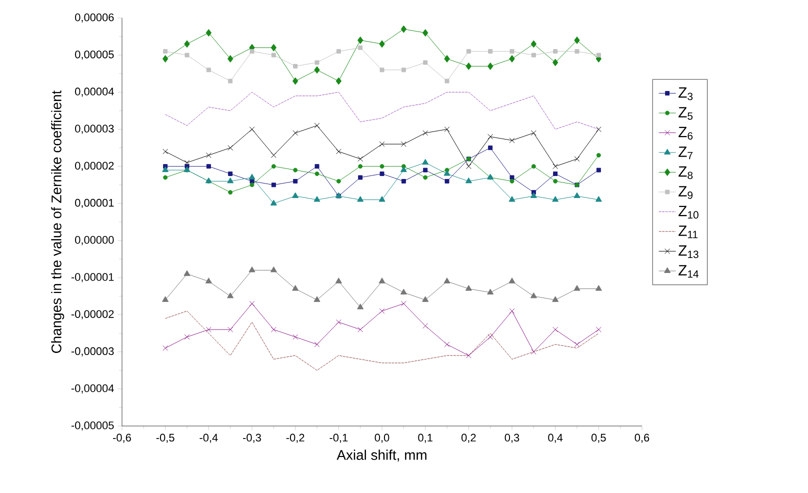 This screenshot has width=808, height=493. What do you see at coordinates (382, 111) in the screenshot?
I see `line-series` at bounding box center [382, 111].